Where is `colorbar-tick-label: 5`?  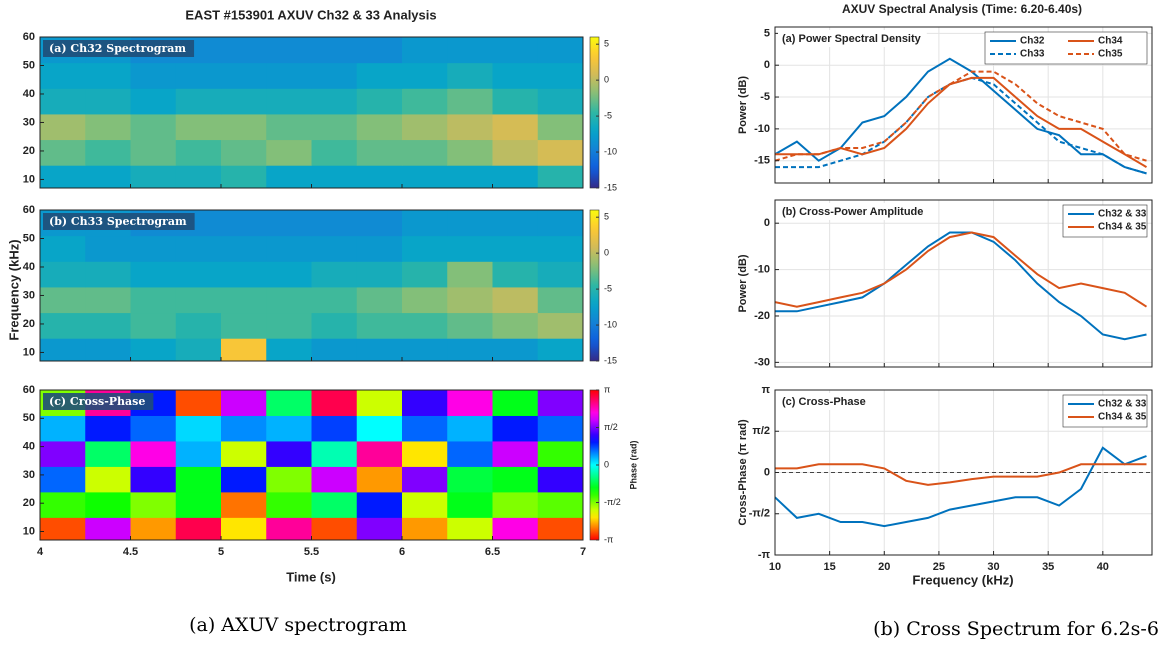 colorbar-tick-label: 5 is located at coordinates (606, 217).